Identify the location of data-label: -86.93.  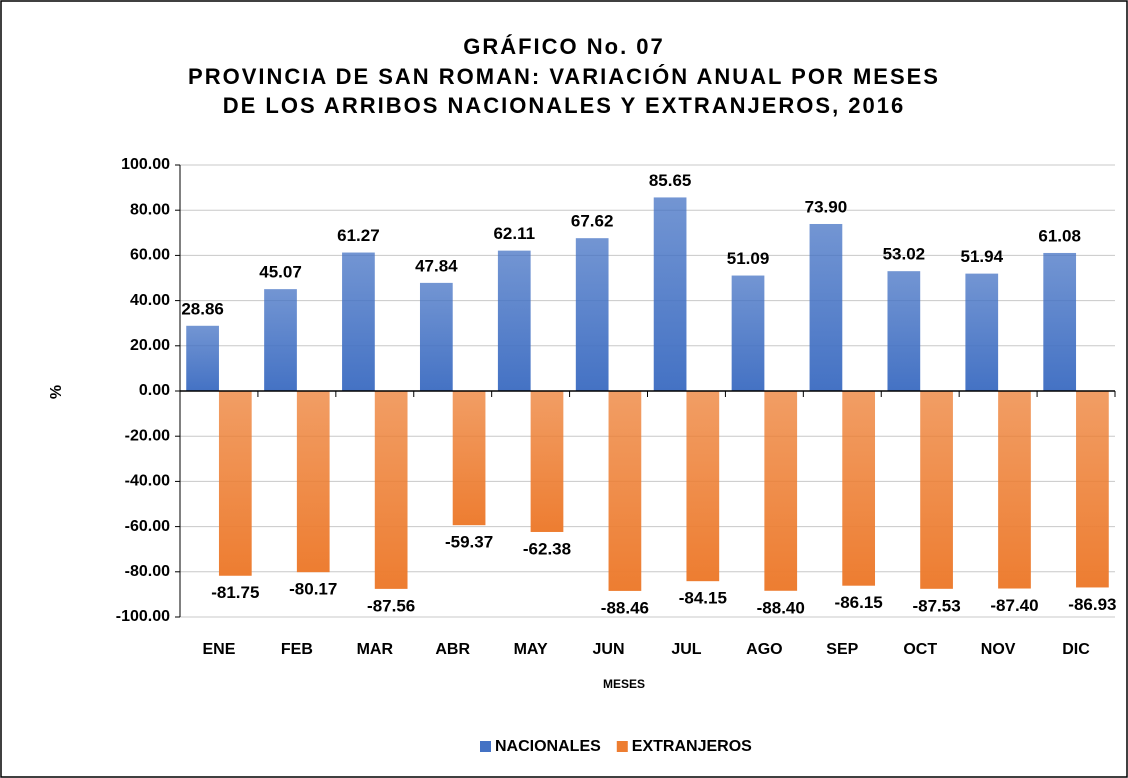
(1092, 604).